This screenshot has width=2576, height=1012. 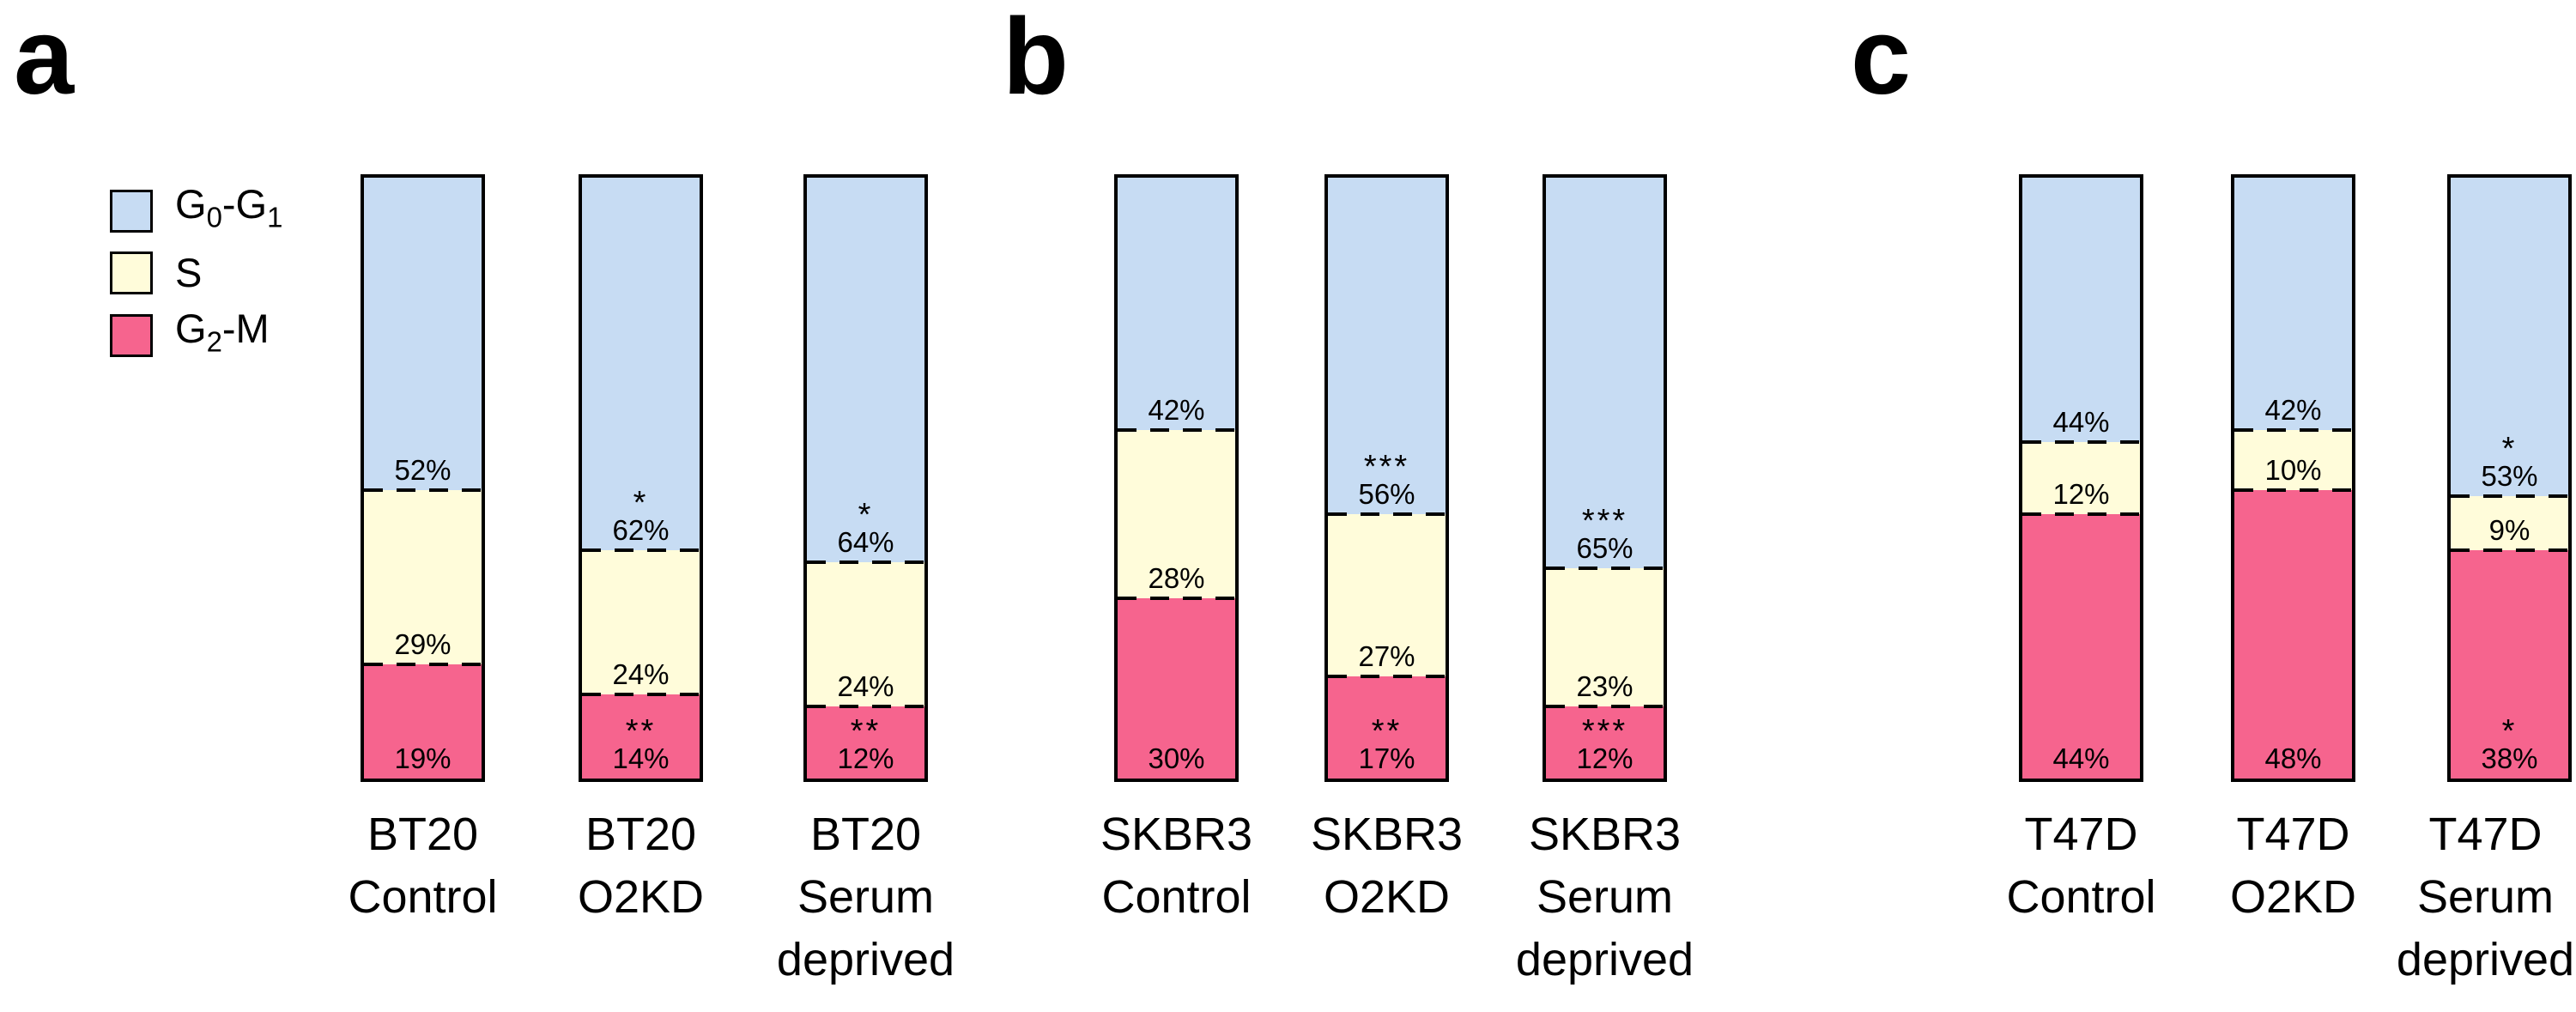 I want to click on segment-g0-g1: * 62%, so click(x=641, y=364).